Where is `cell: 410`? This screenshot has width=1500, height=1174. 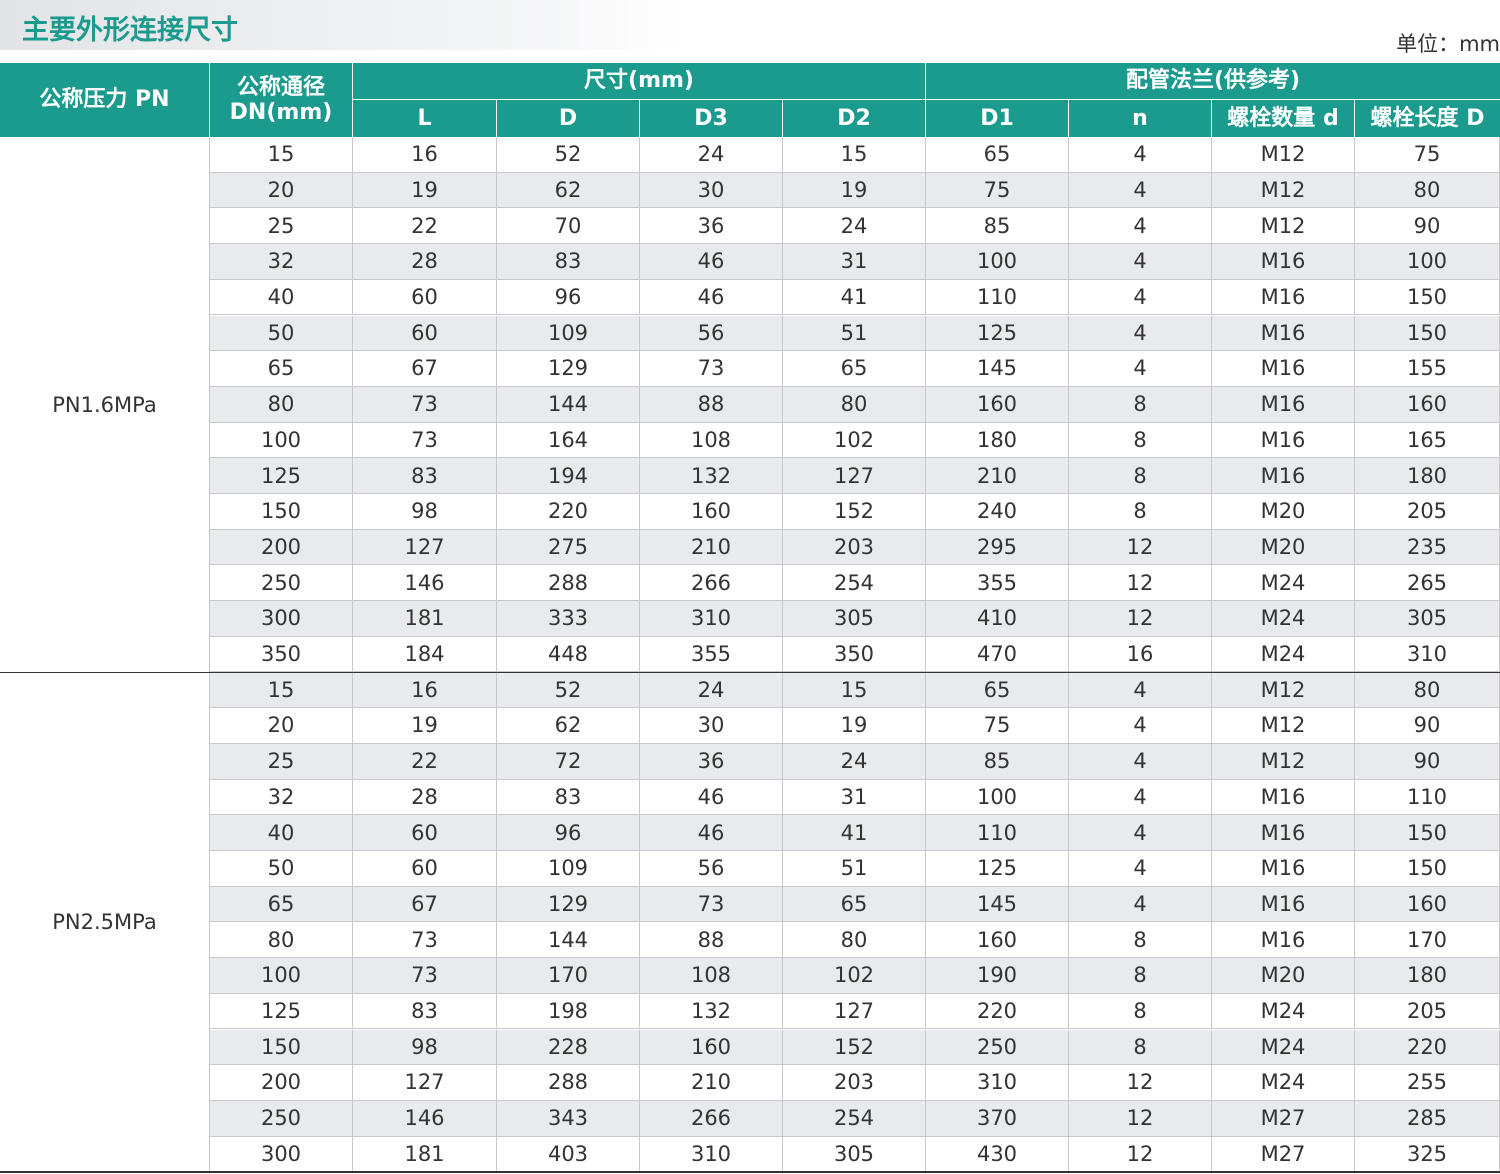
cell: 410 is located at coordinates (997, 619).